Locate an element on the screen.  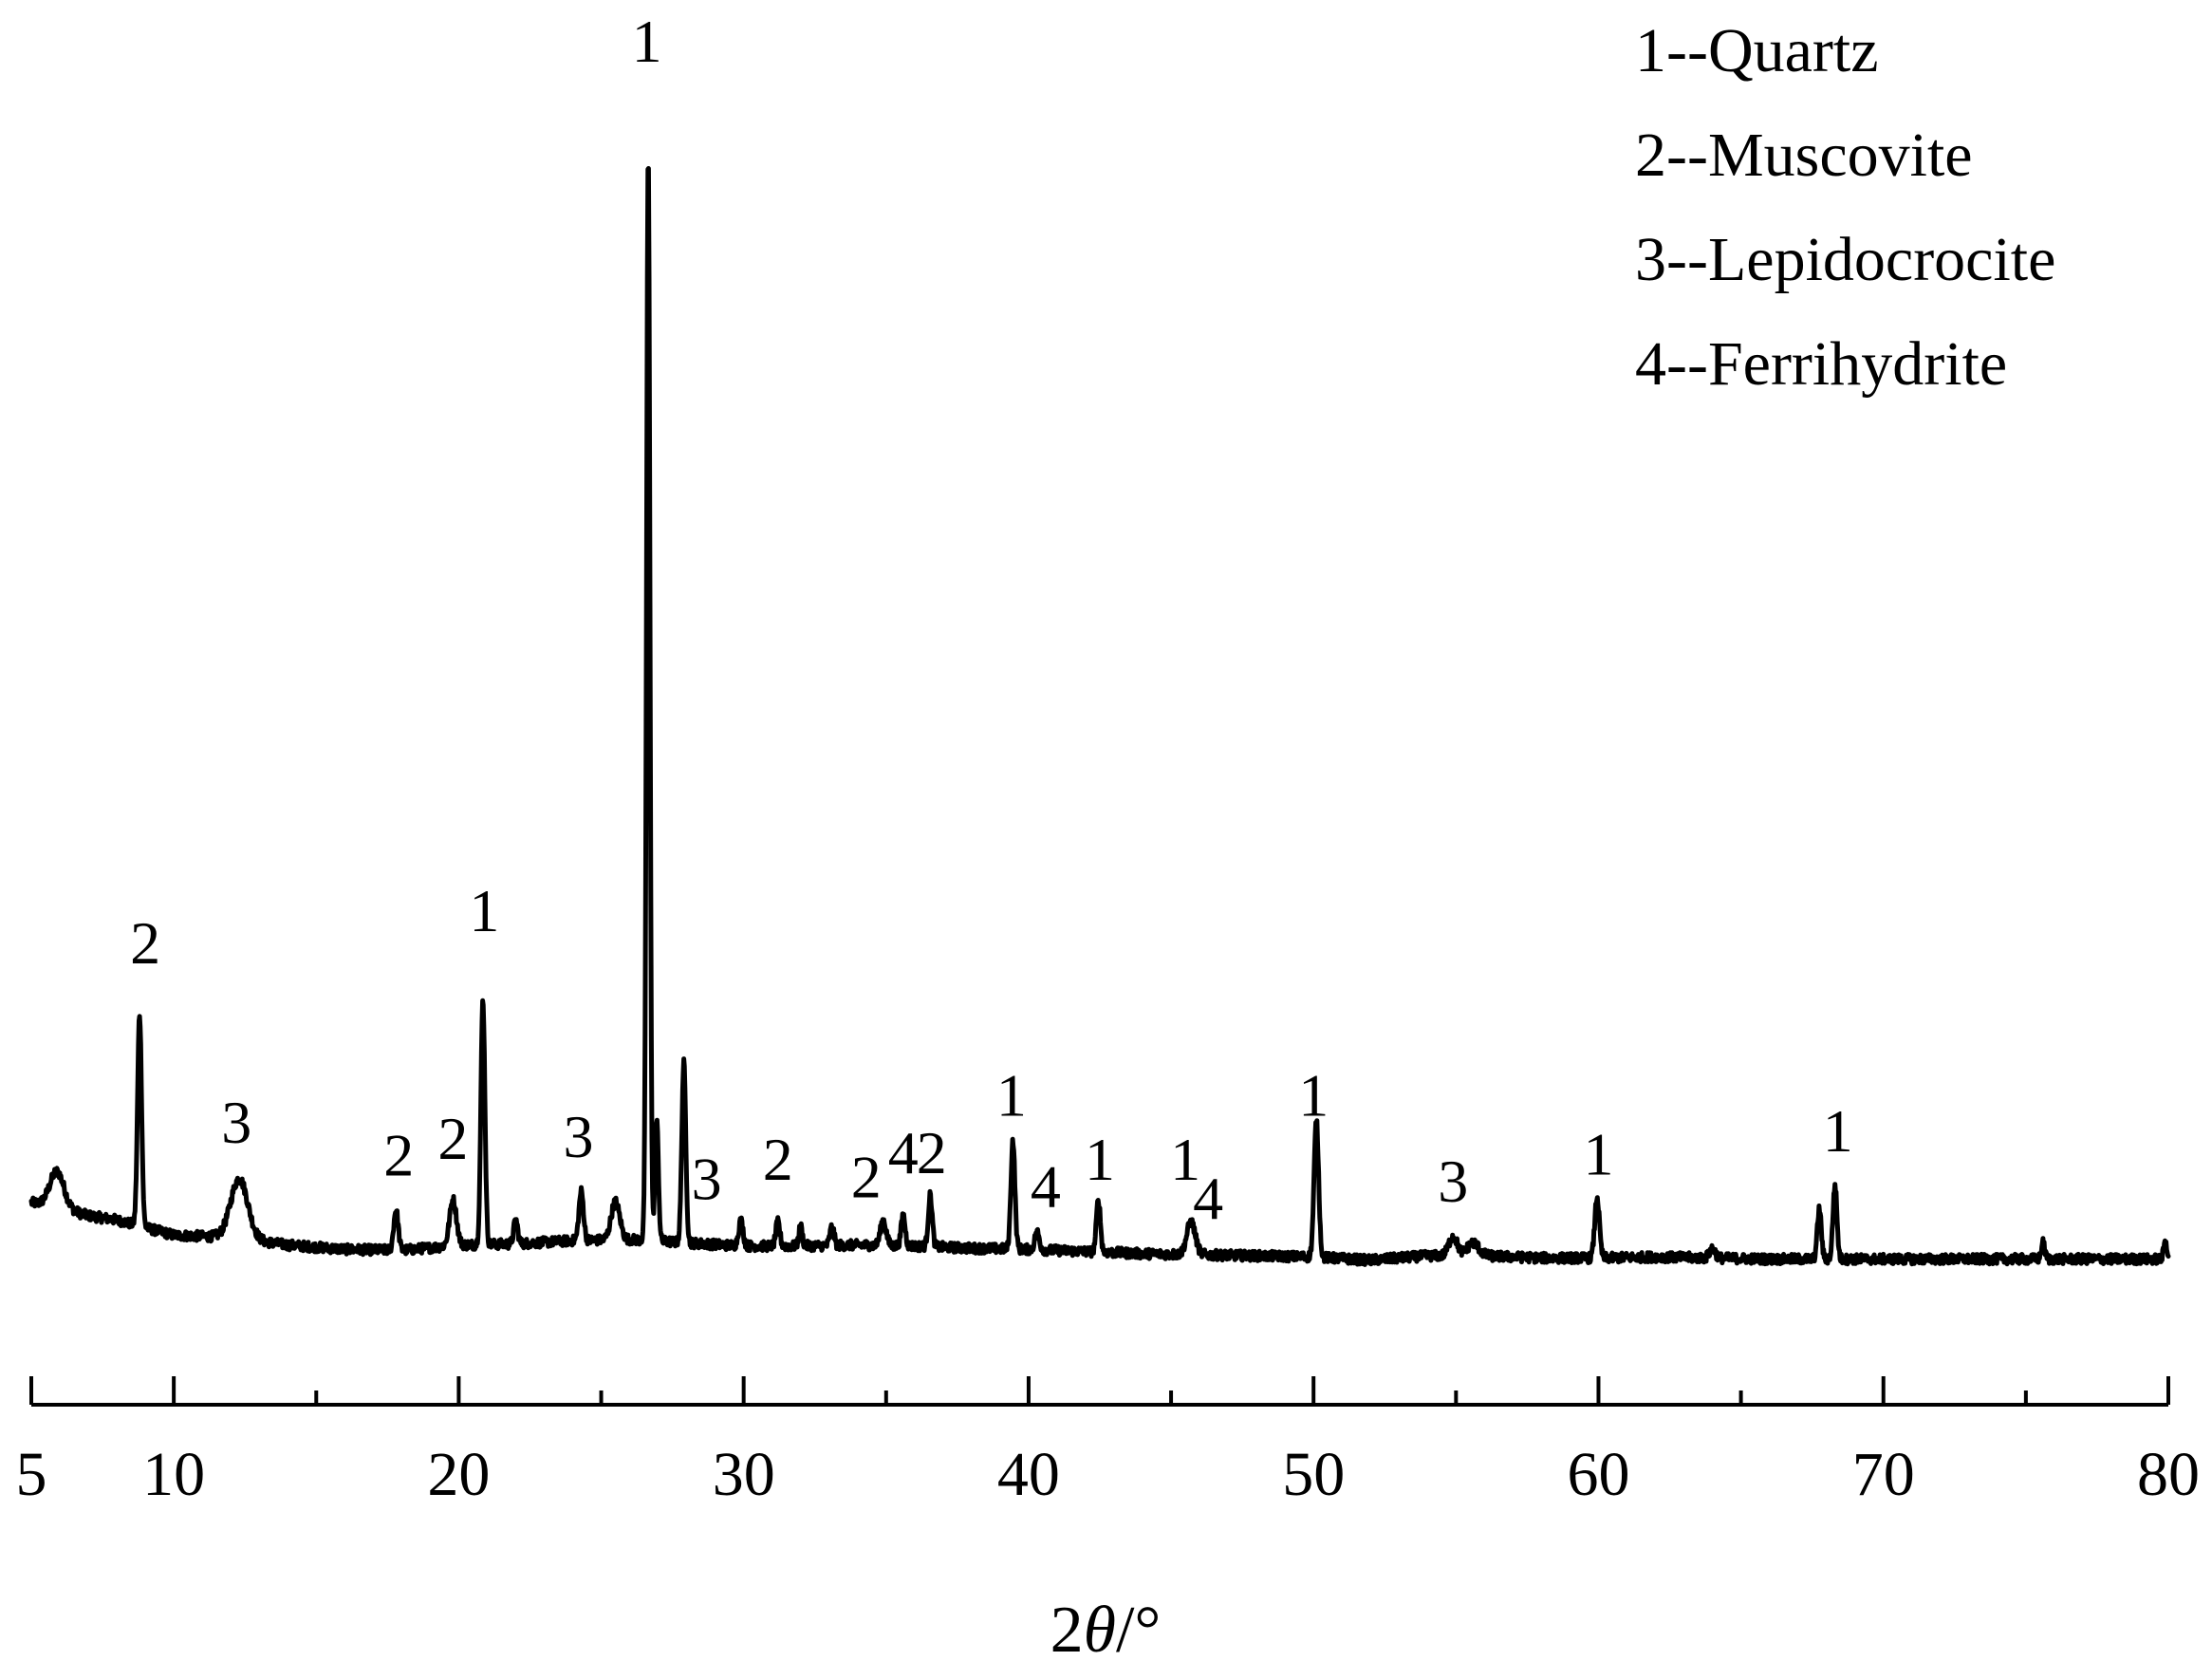
peak-label-2-2: 2 is located at coordinates (398, 1154).